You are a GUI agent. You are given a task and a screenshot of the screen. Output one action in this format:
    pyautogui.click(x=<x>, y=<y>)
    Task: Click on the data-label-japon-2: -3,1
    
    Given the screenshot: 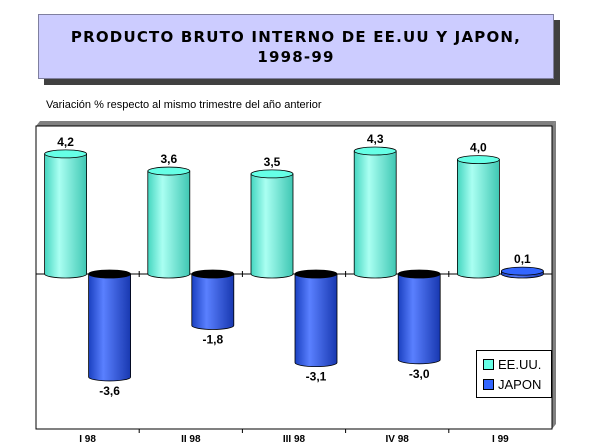 What is the action you would take?
    pyautogui.click(x=316, y=377)
    